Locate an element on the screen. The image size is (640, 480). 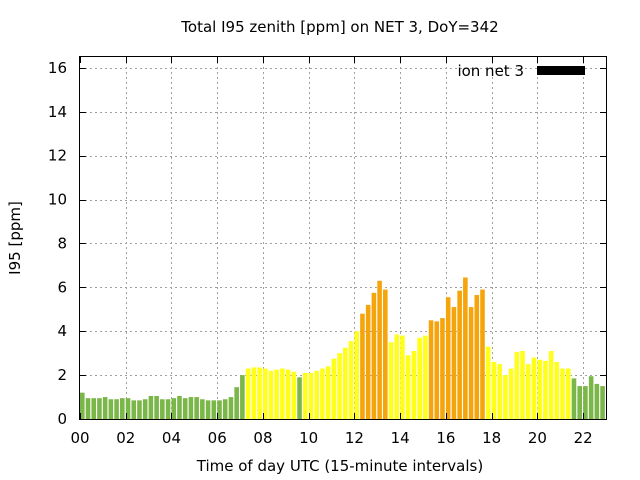
y-axis-label: I95 [ppm] is located at coordinates (15, 238).